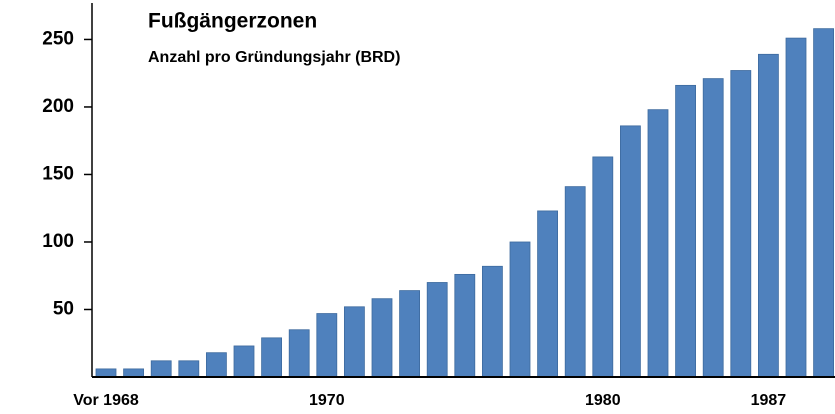 The image size is (835, 414). I want to click on y-tick-label: 50, so click(63, 309).